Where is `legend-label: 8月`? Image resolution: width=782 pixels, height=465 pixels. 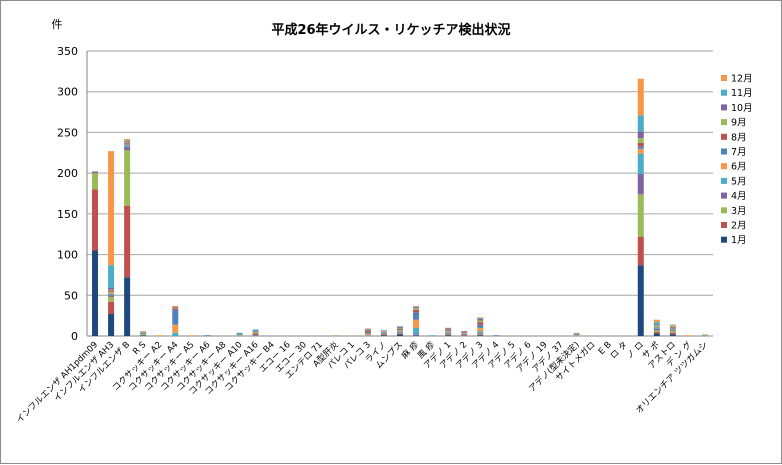 legend-label: 8月 is located at coordinates (739, 137).